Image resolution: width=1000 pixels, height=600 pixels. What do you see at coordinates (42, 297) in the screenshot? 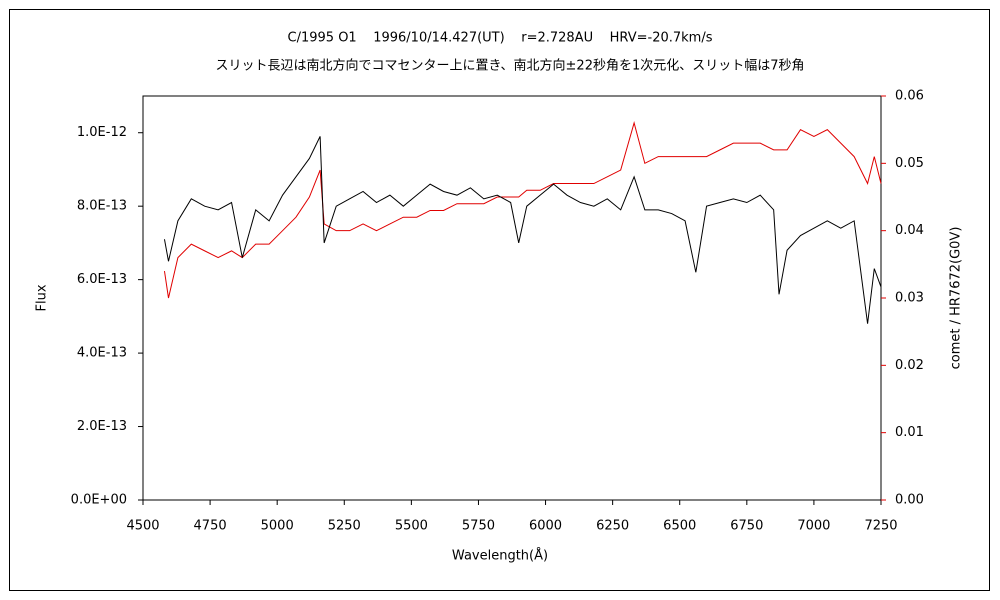
I see `y-axis-label: Flux` at bounding box center [42, 297].